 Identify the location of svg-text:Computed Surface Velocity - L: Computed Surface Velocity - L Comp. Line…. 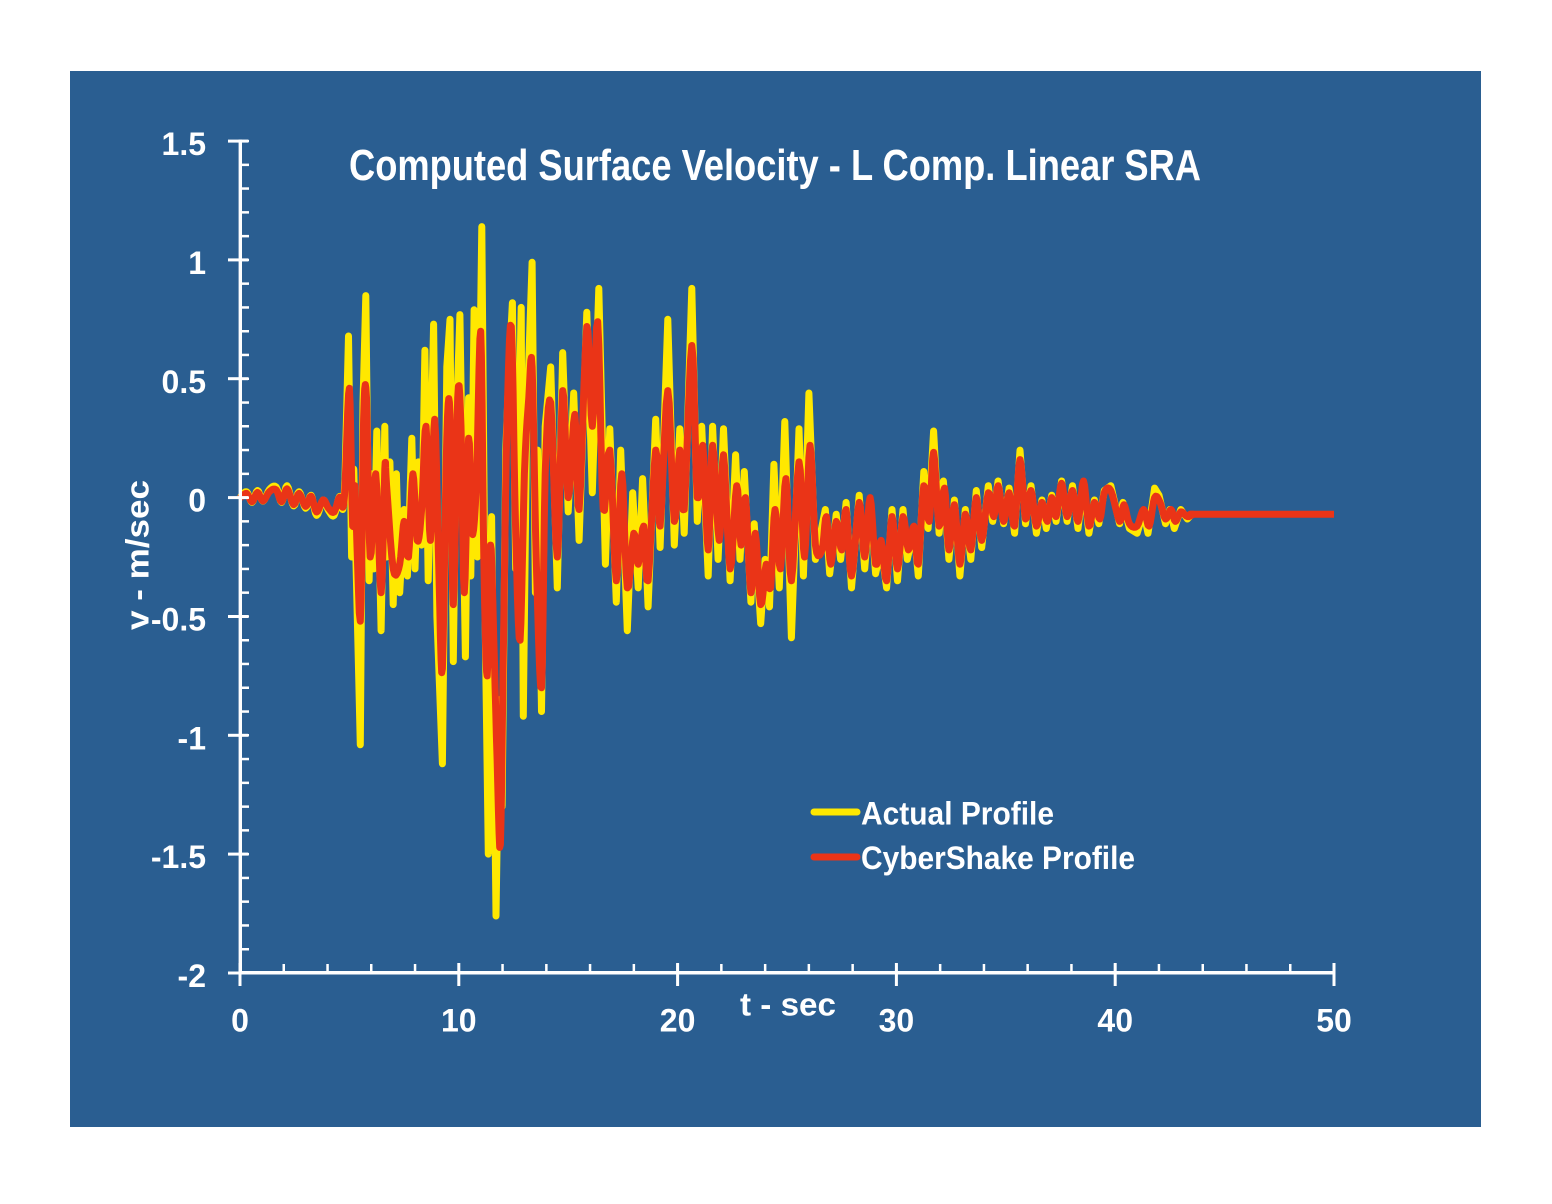
(775, 165).